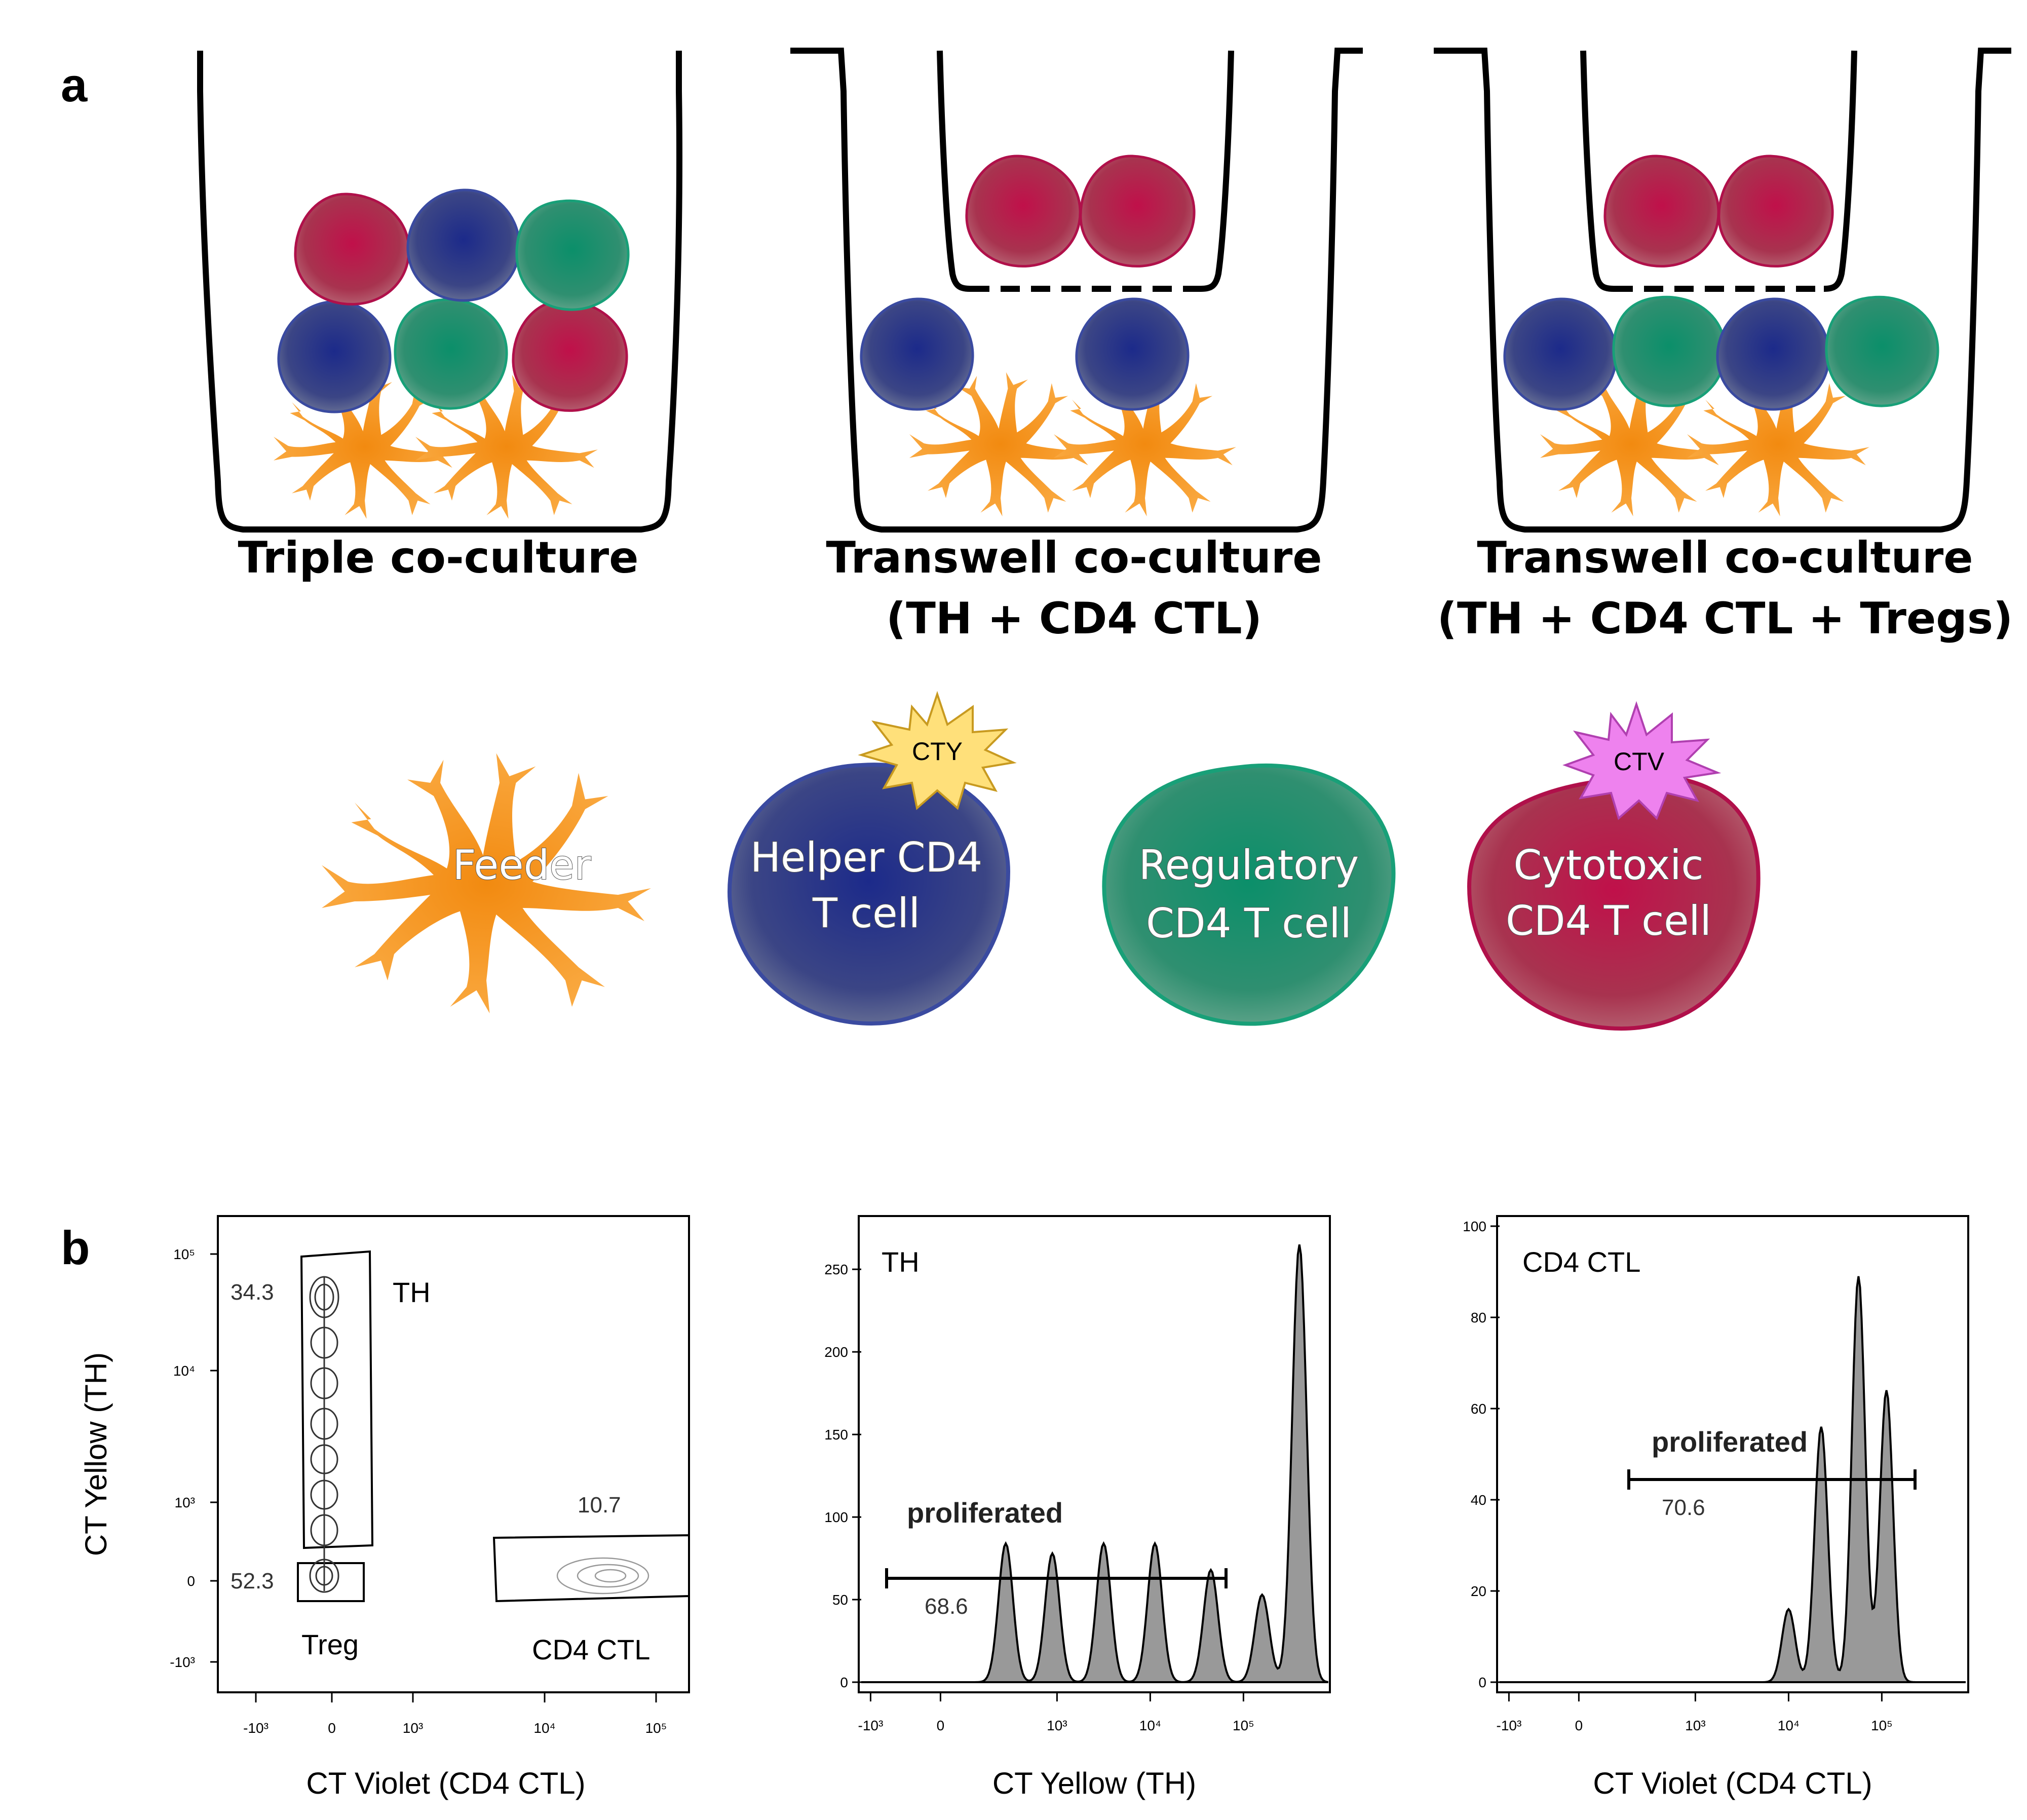 The image size is (2027, 1820). Describe the element at coordinates (252, 1292) in the screenshot. I see `th-gate-percent: 34.3` at that location.